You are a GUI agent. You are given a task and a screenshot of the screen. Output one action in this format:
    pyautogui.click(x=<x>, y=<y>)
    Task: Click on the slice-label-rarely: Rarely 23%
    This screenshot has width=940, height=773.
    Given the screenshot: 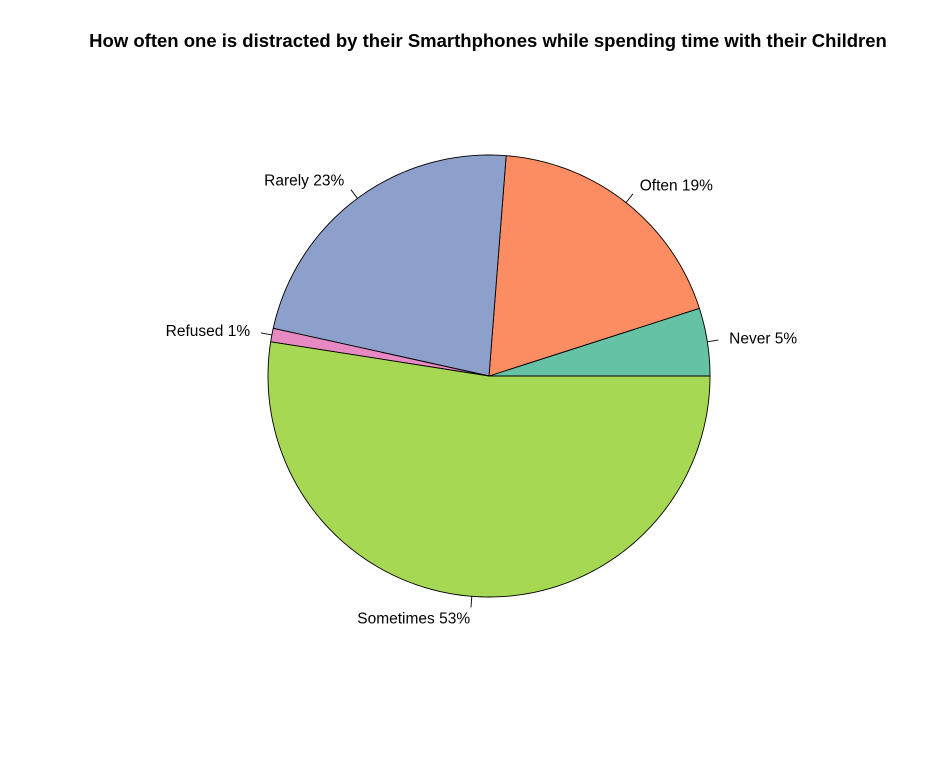 What is the action you would take?
    pyautogui.click(x=304, y=181)
    